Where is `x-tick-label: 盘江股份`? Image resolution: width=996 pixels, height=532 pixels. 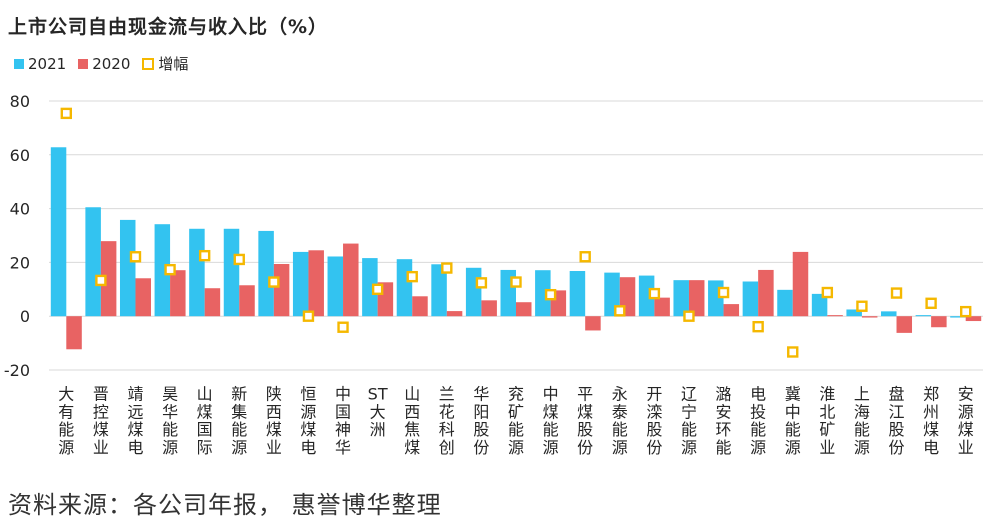 x-tick-label: 盘江股份 is located at coordinates (897, 420).